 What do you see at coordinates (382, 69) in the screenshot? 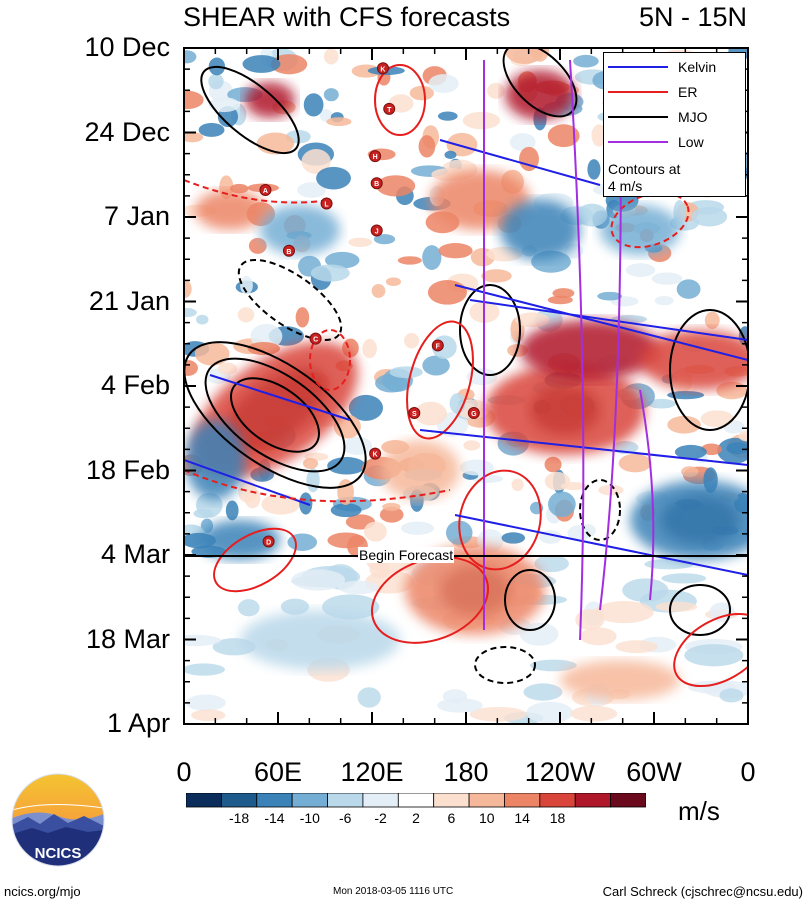
I see `storm-marker-letter: K` at bounding box center [382, 69].